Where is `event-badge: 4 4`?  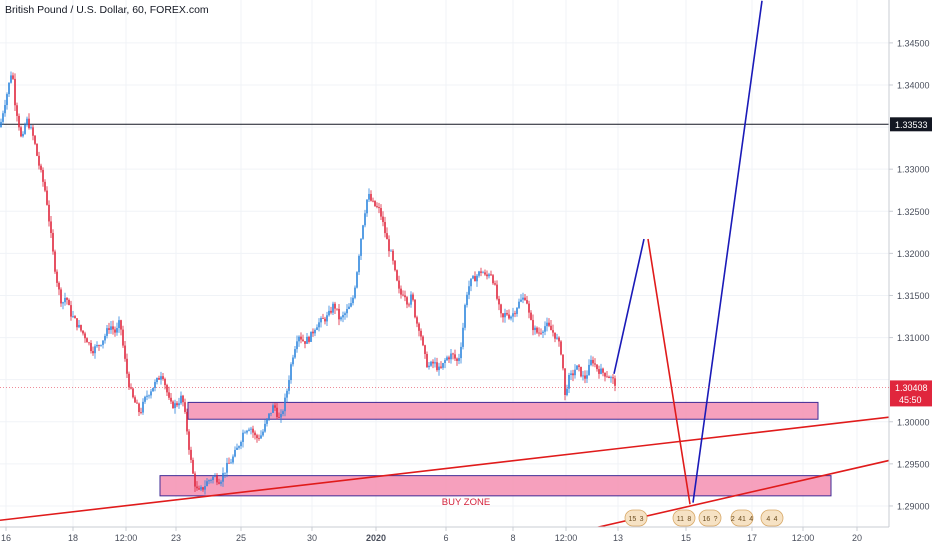 event-badge: 4 4 is located at coordinates (772, 518).